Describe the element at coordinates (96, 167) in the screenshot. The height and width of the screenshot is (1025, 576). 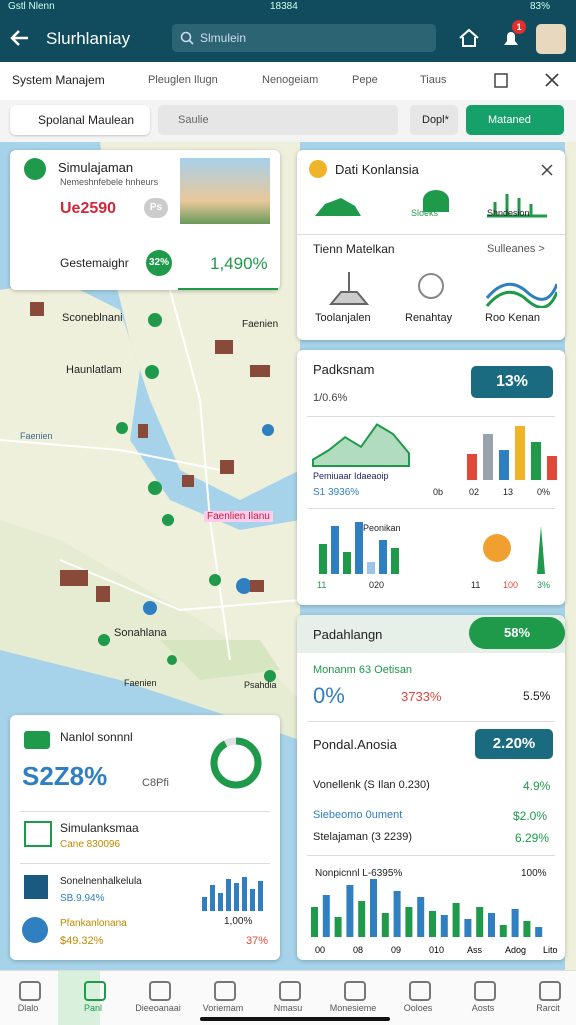
I see `card-title: Simulajaman` at that location.